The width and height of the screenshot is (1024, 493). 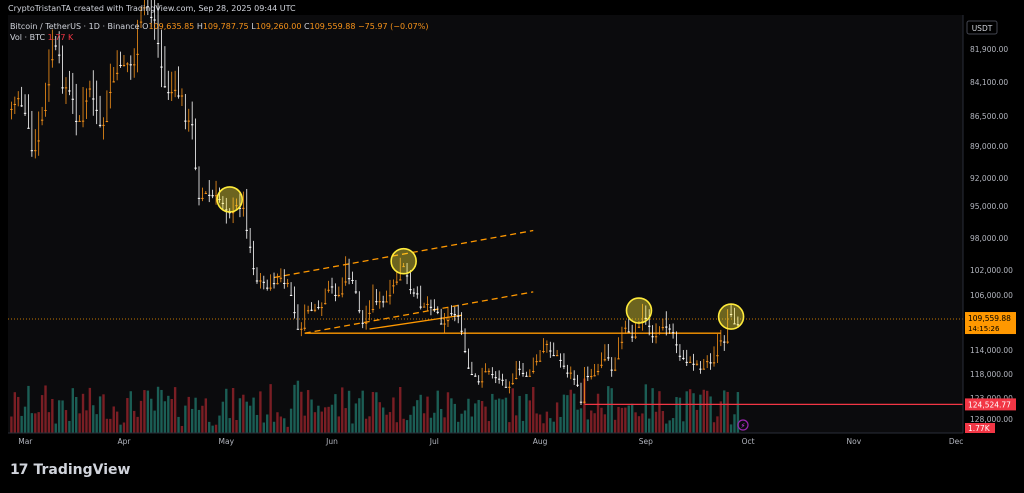 I want to click on price-tick-label: 106,000.00, so click(x=991, y=295).